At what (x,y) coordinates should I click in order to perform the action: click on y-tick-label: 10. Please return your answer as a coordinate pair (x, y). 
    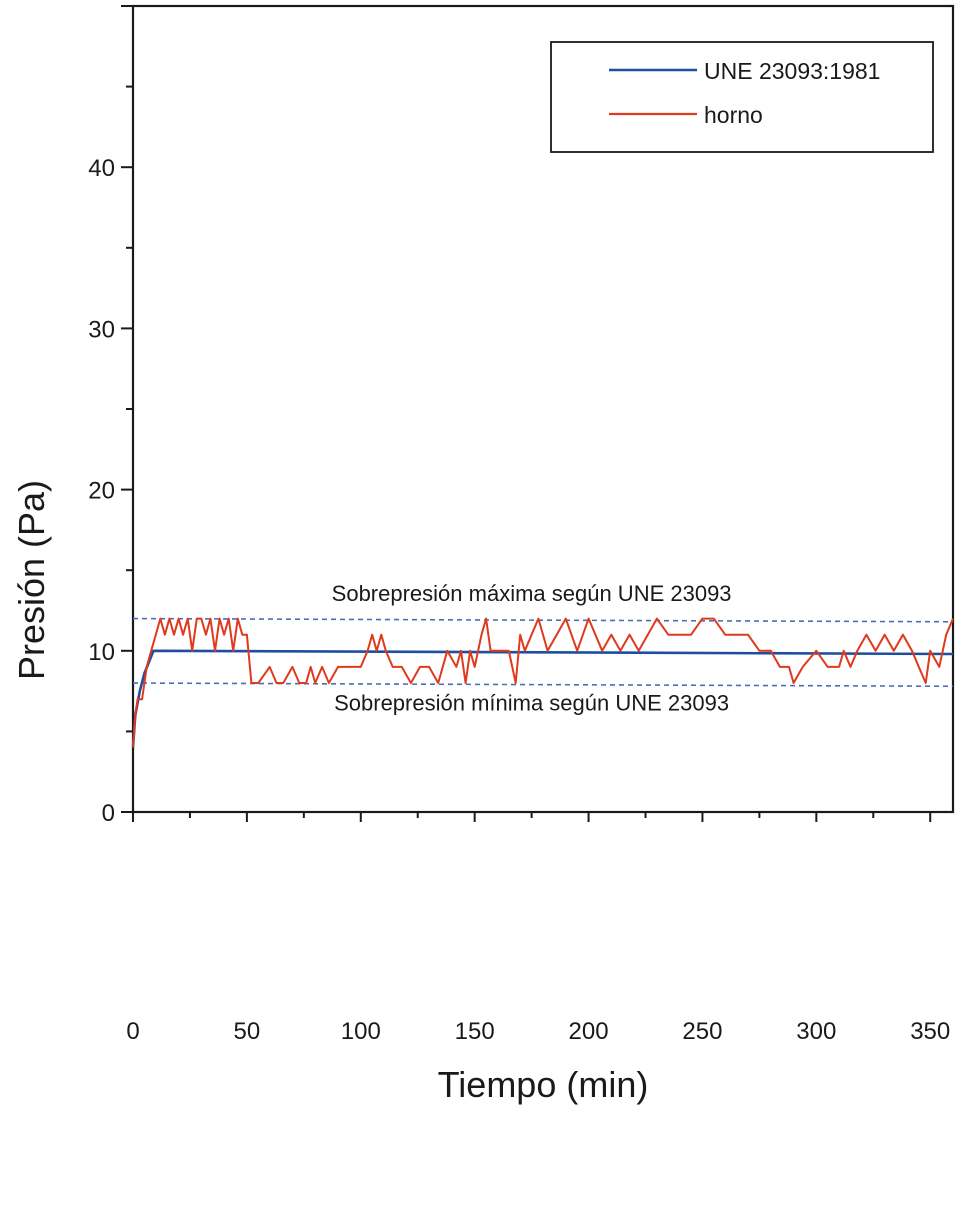
    Looking at the image, I should click on (101, 652).